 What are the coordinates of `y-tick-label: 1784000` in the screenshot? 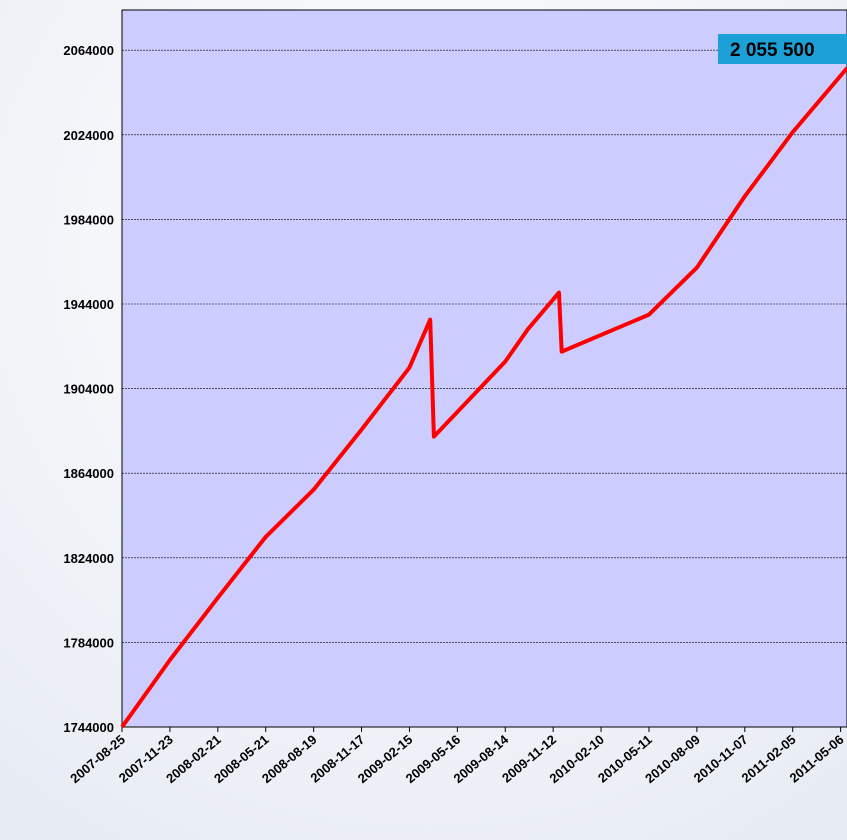 It's located at (88, 642).